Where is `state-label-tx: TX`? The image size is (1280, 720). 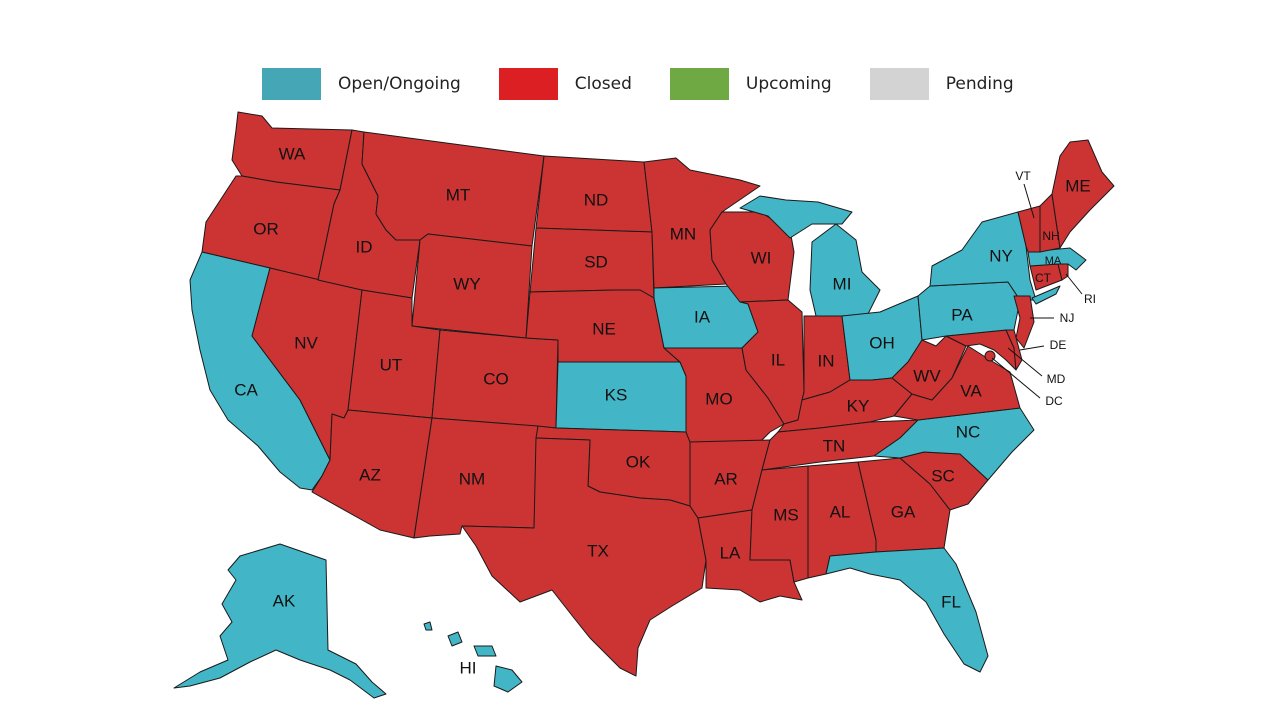 state-label-tx: TX is located at coordinates (598, 550).